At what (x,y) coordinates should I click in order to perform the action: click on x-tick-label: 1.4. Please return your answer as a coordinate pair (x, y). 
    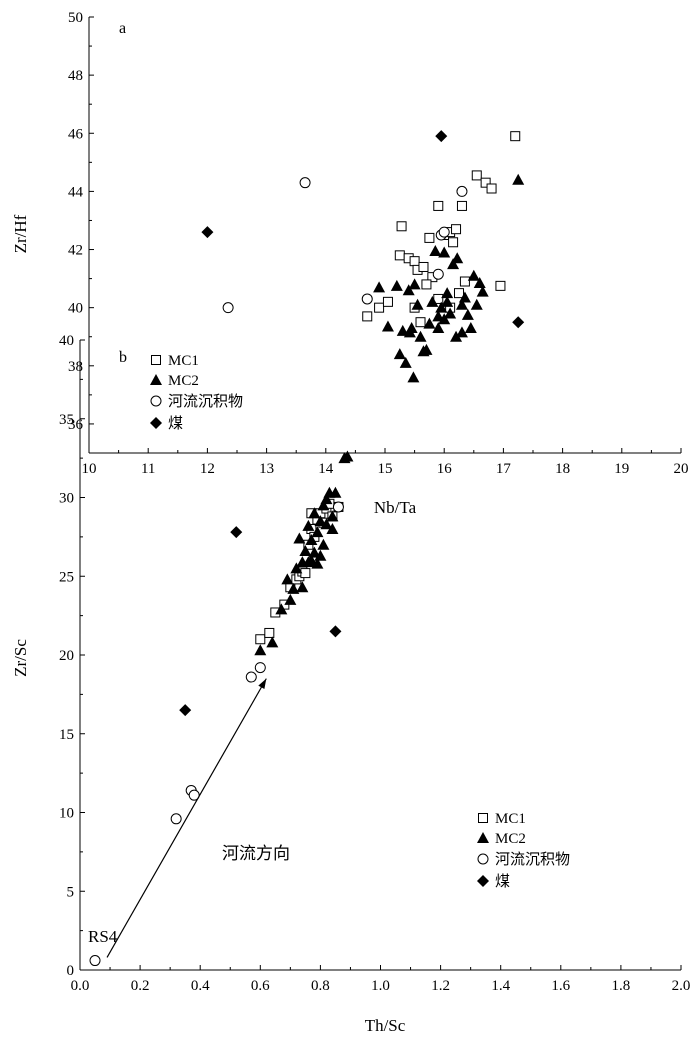
    Looking at the image, I should click on (500, 986).